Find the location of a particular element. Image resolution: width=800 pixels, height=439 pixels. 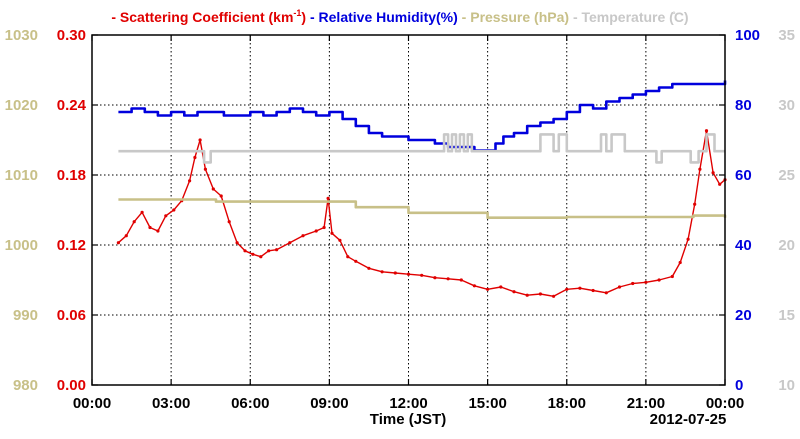

y-tick-label-temperature: 25 is located at coordinates (786, 175).